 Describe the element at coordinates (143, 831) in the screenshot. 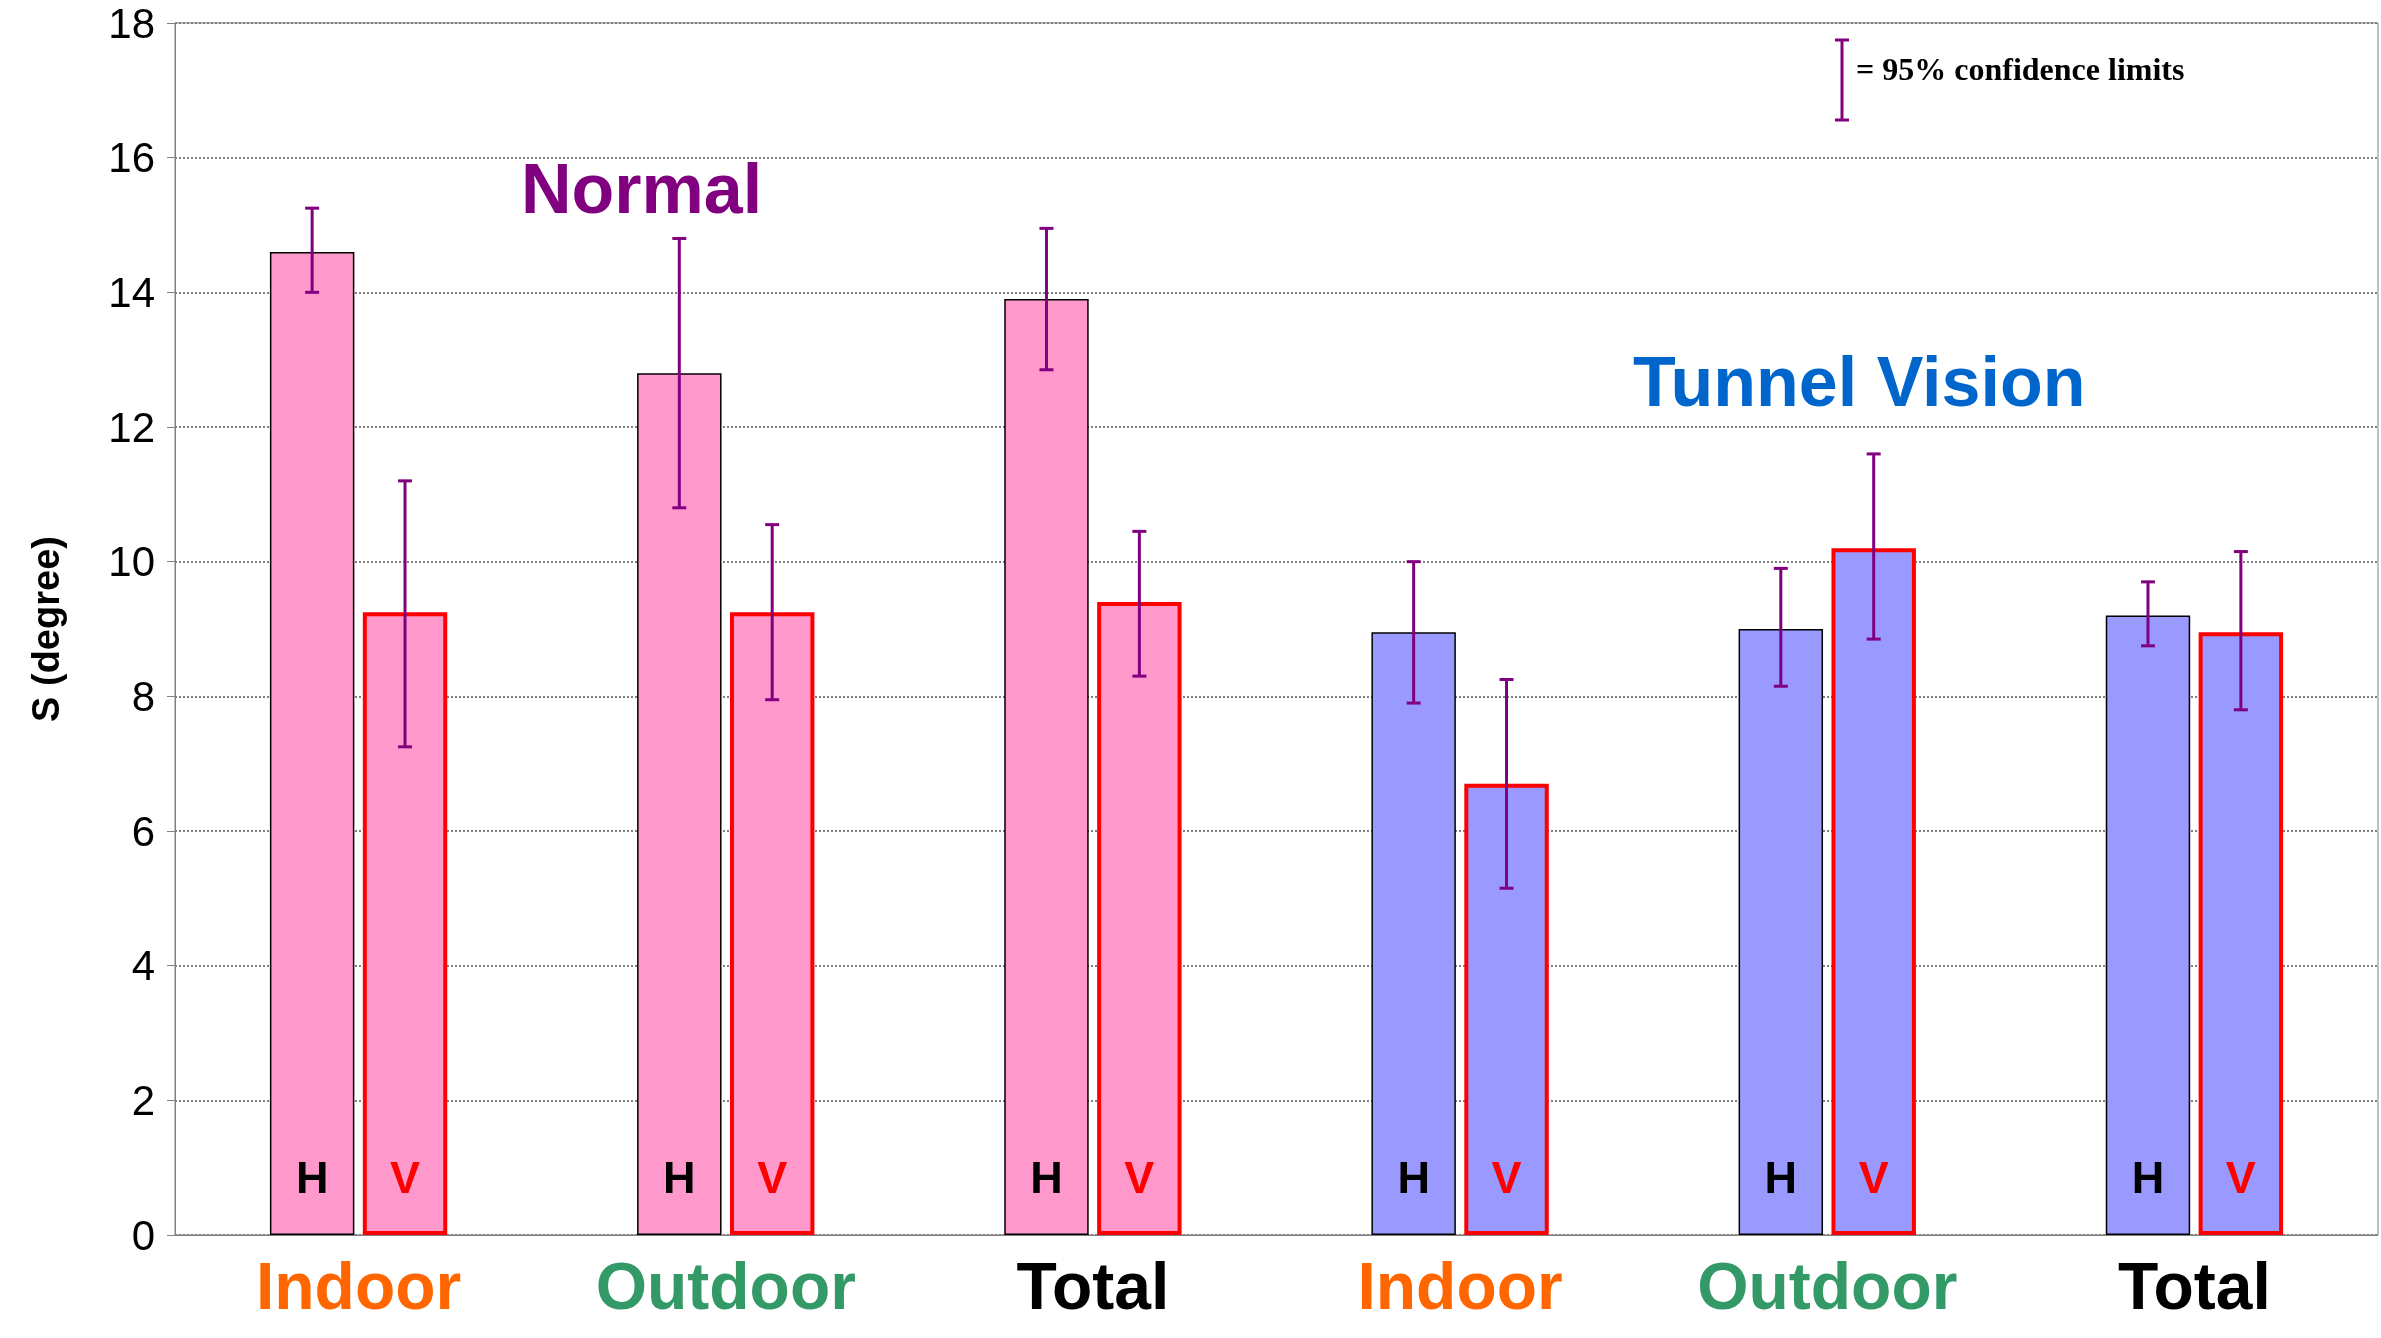

I see `y-tick-label: 6` at that location.